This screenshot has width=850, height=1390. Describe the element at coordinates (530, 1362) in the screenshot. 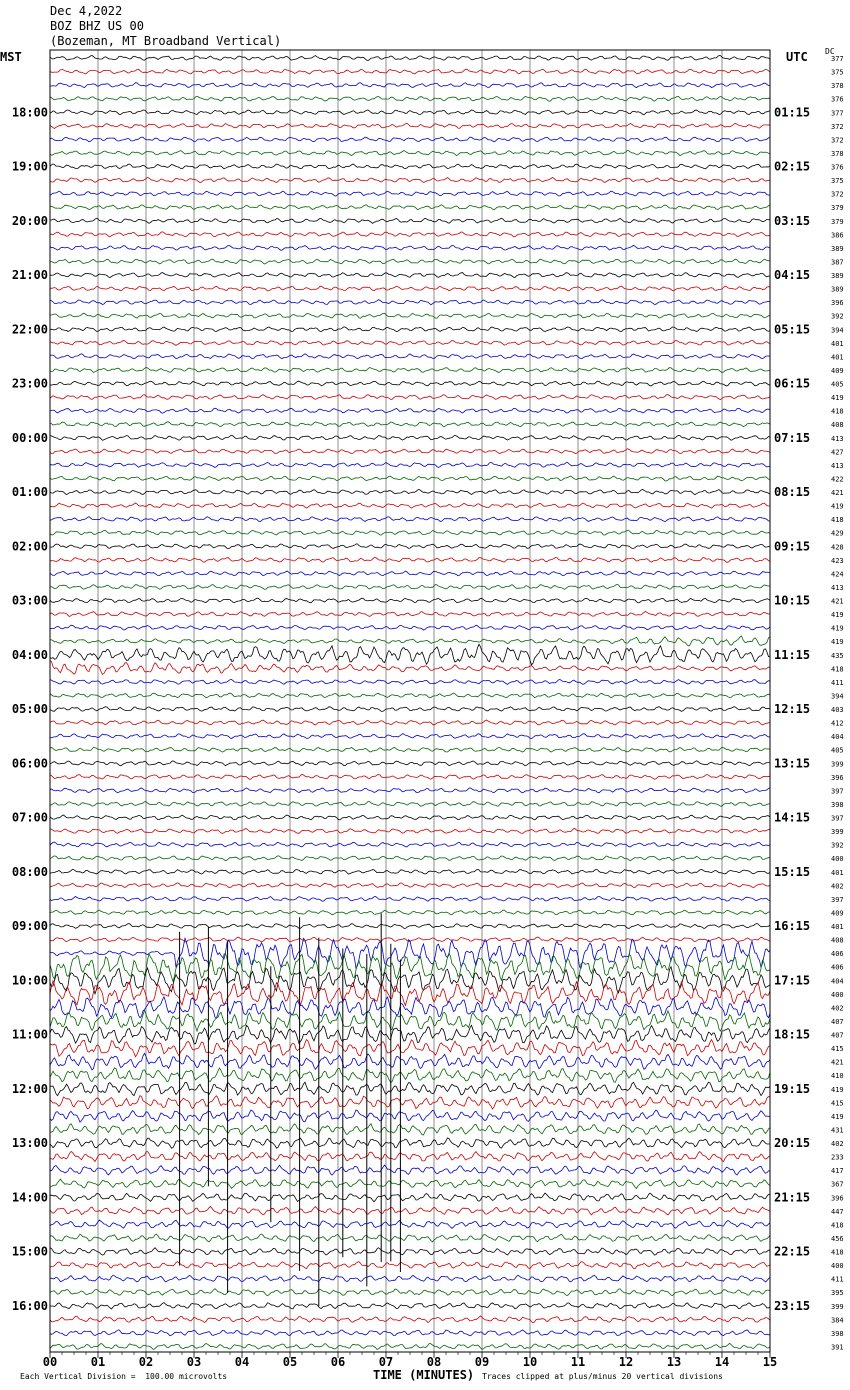

I see `x-tick-label: 10` at that location.